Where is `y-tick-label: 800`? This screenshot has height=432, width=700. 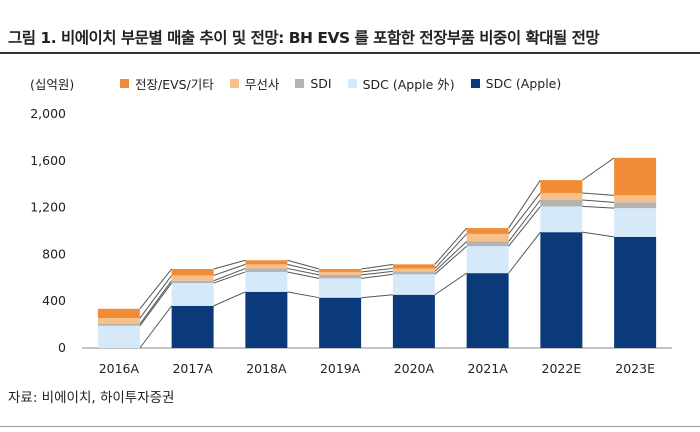 y-tick-label: 800 is located at coordinates (54, 253).